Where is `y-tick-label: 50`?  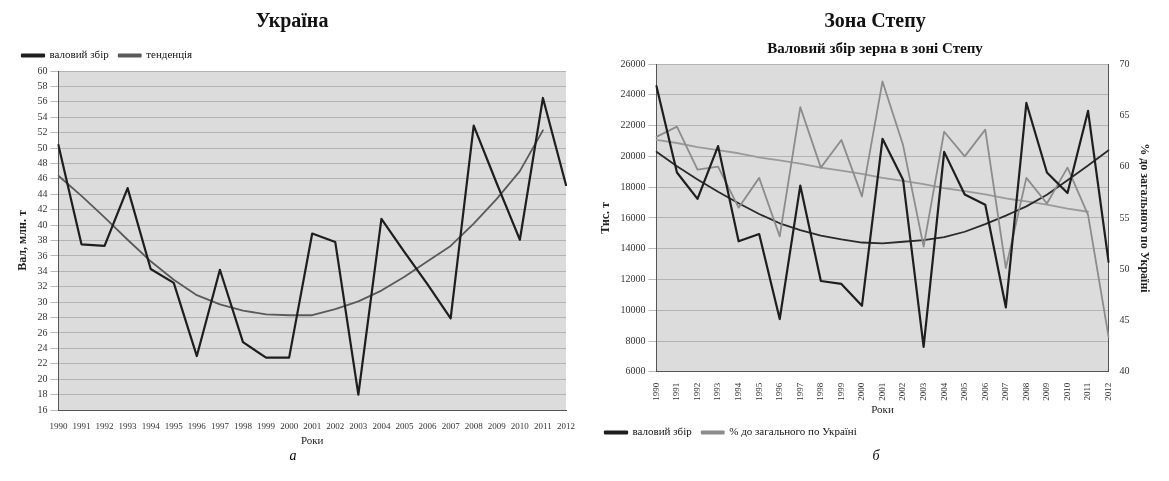
y-tick-label: 50 is located at coordinates (42, 147).